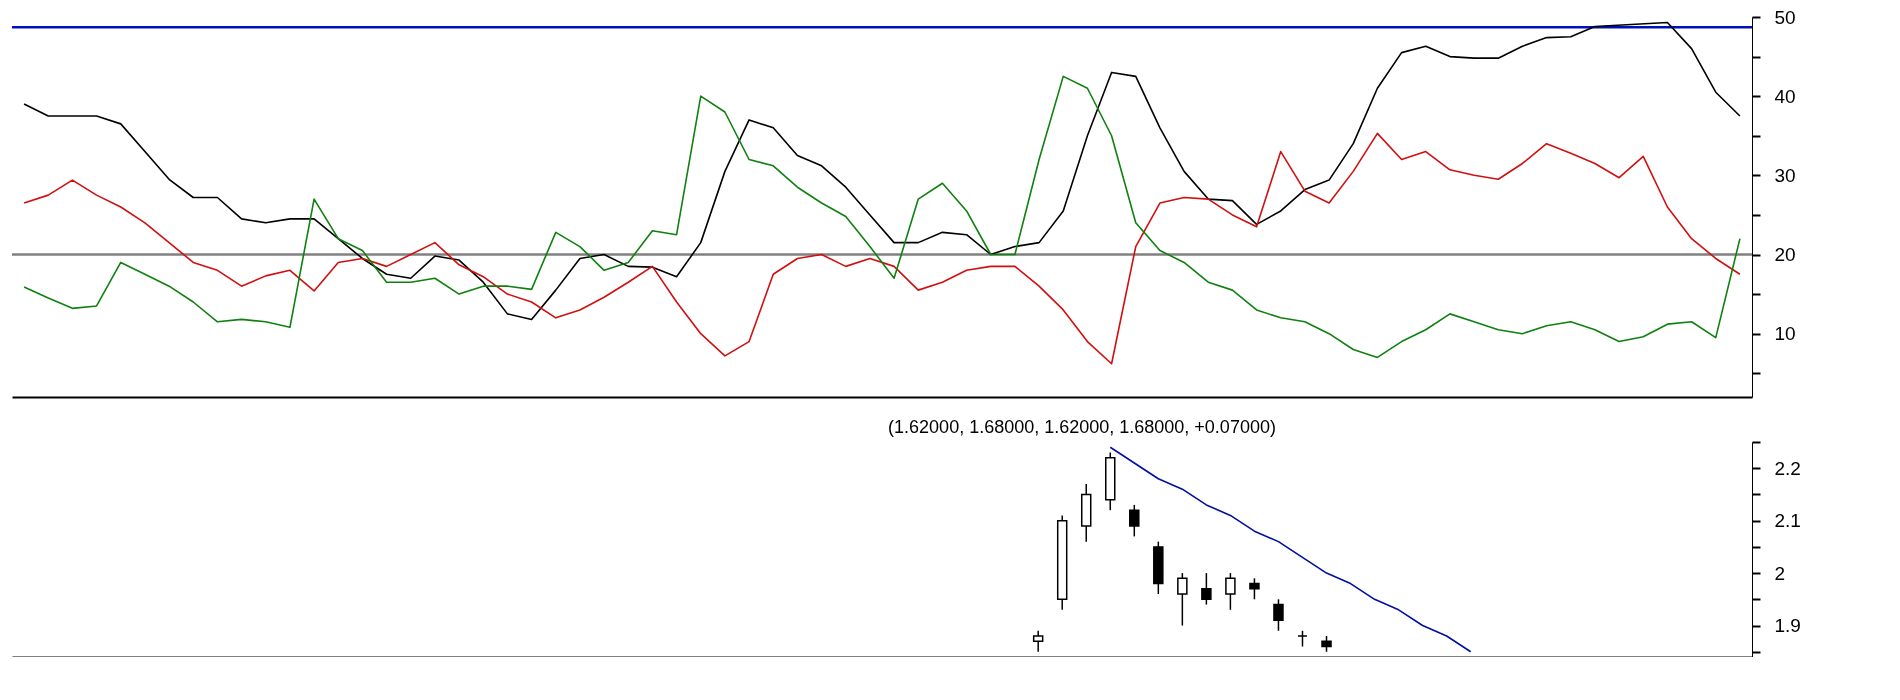  Describe the element at coordinates (1290, 549) in the screenshot. I see `line-series` at that location.